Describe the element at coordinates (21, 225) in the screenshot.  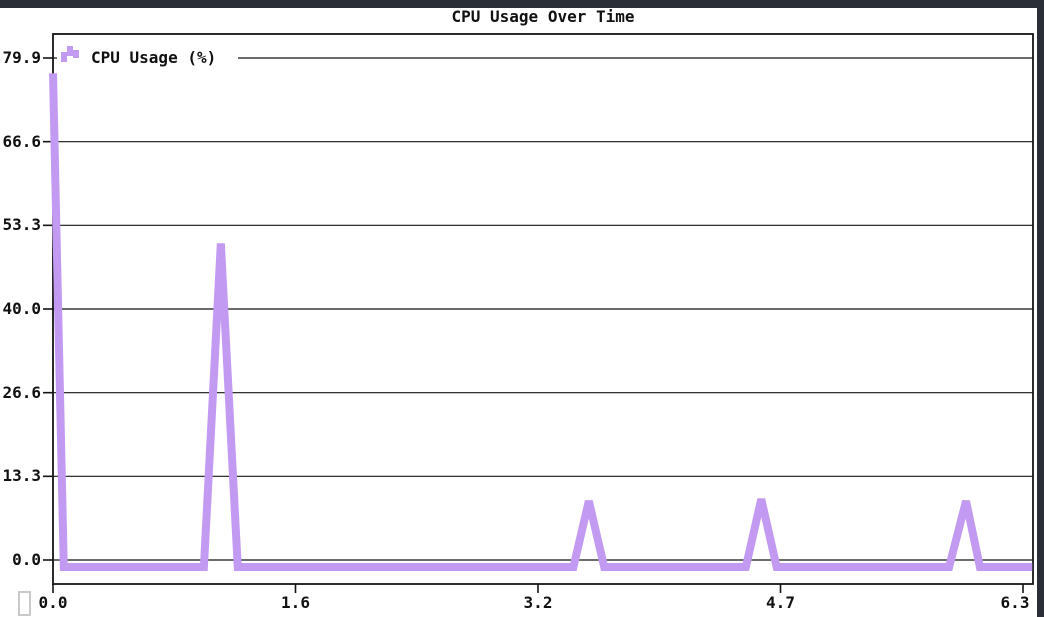
I see `y-tick-label: 53.3` at that location.